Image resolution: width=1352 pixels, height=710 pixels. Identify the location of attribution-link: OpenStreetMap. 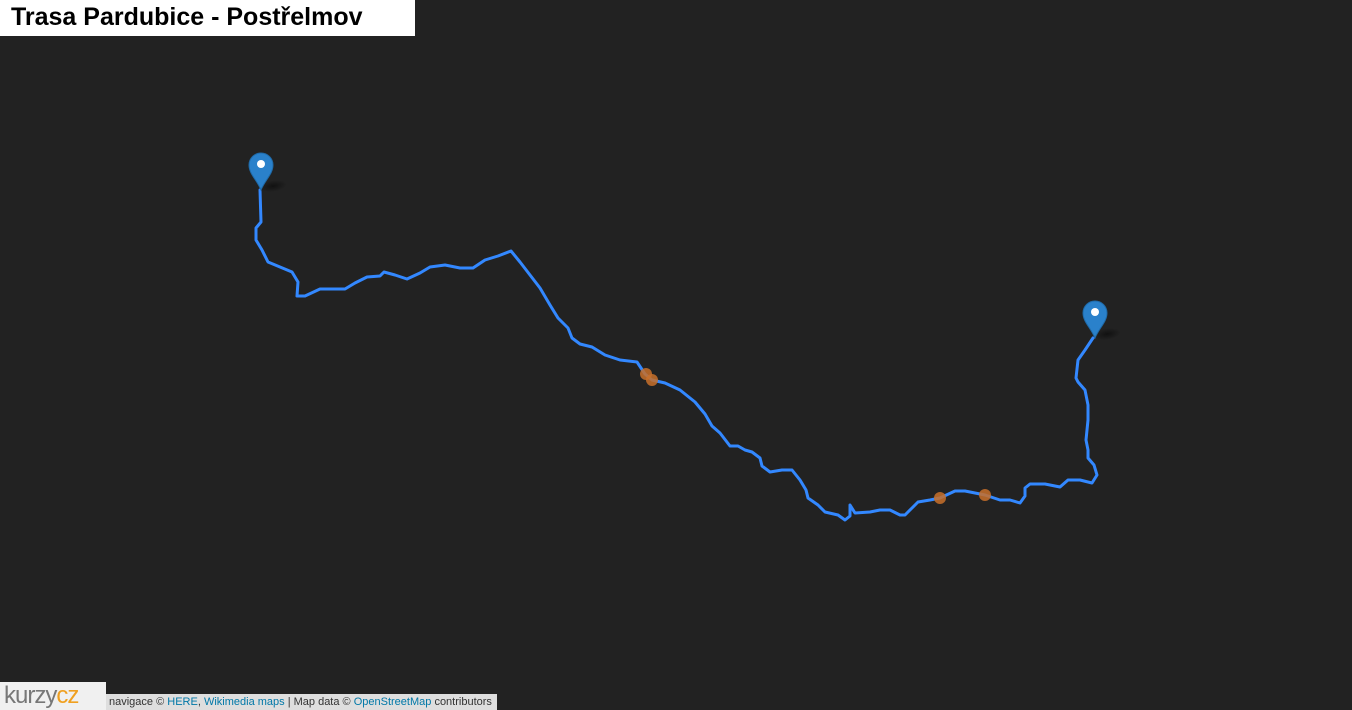
(392, 702).